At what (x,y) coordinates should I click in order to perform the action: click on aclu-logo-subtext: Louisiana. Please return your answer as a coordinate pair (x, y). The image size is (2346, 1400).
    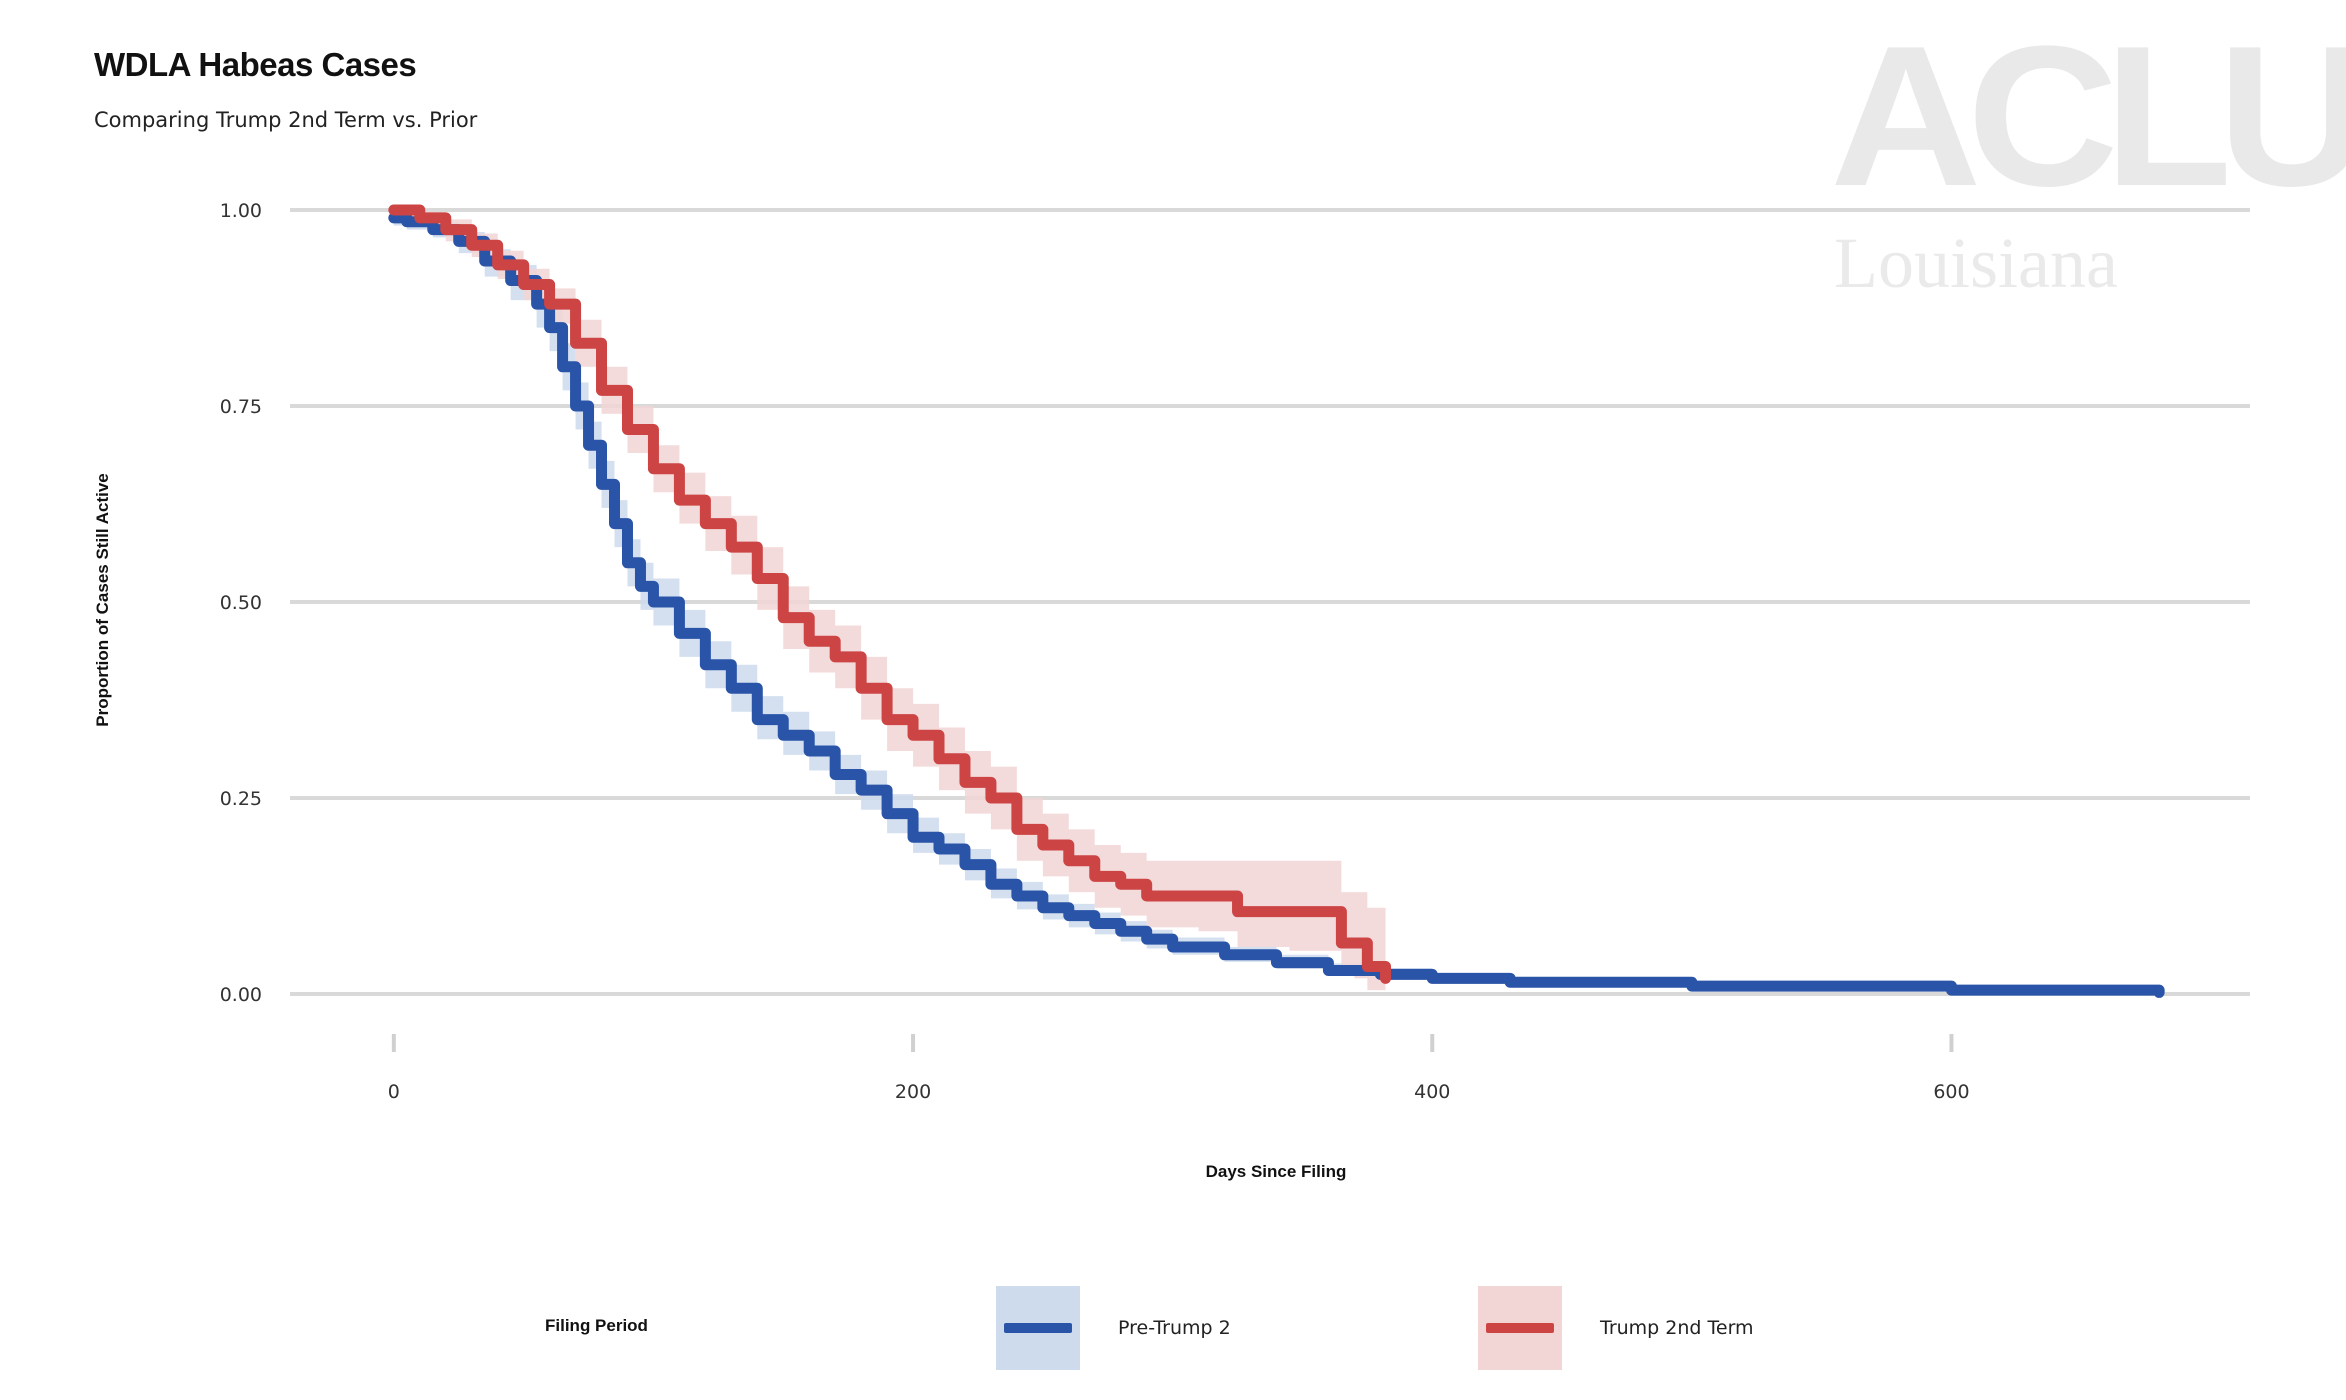
    Looking at the image, I should click on (1976, 263).